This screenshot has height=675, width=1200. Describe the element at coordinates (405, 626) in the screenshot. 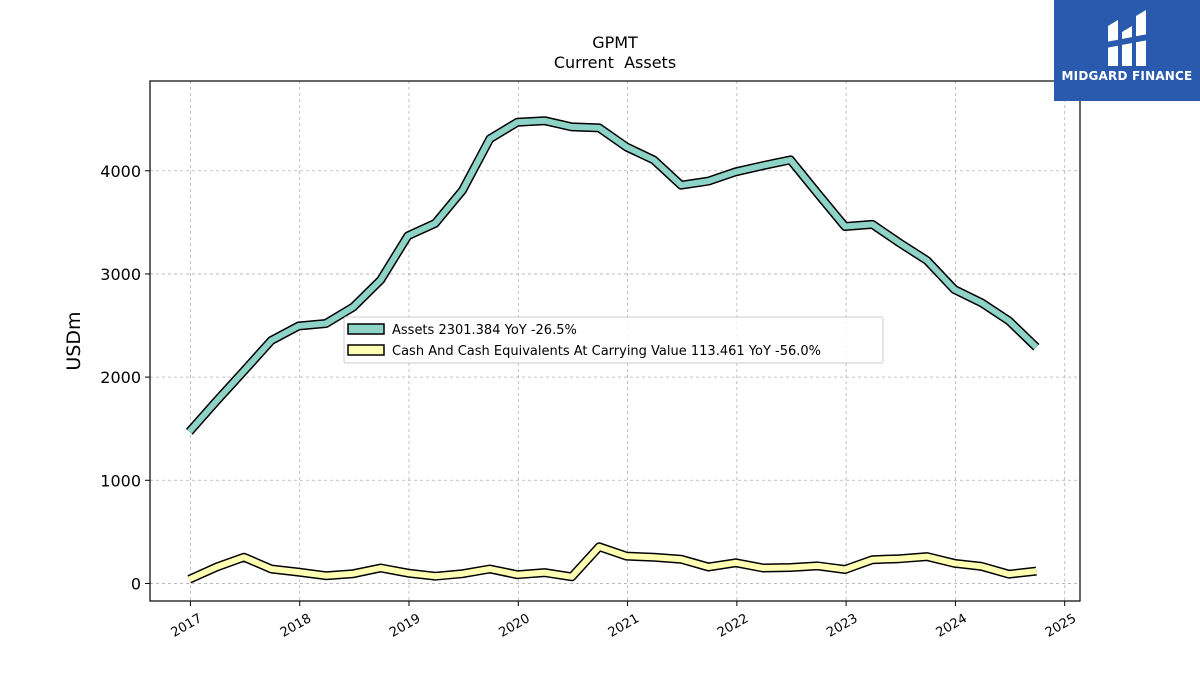

I see `x-tick-label: 2019` at that location.